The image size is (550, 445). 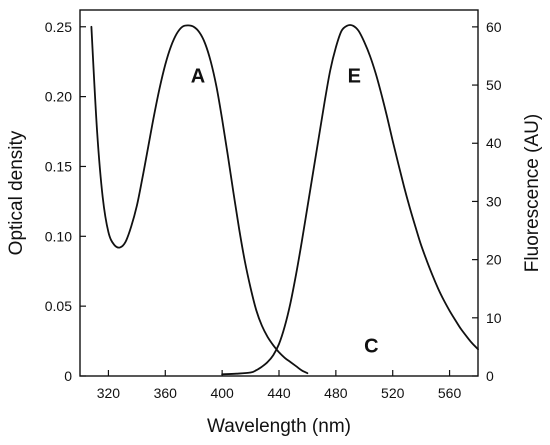 I want to click on y-right-tick-label: 60, so click(x=494, y=27).